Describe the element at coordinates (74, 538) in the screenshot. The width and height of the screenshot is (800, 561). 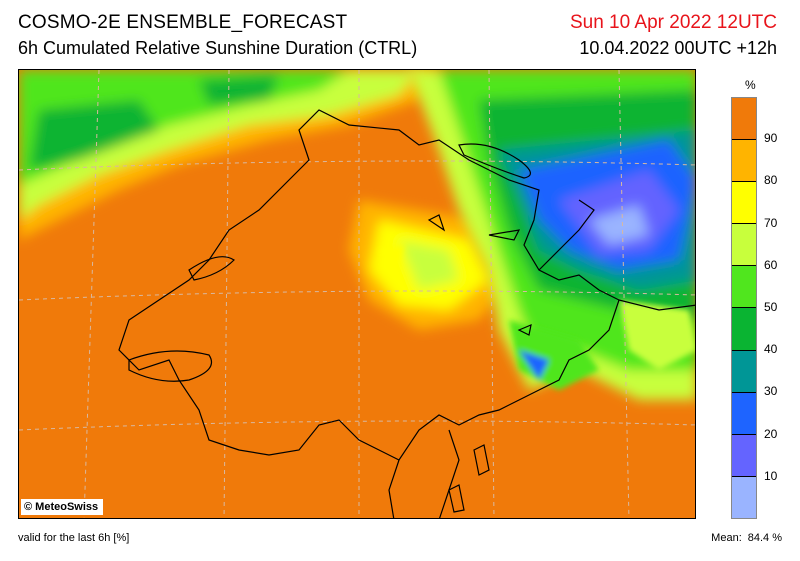
I see `valid-note: valid for the last 6h [%]` at that location.